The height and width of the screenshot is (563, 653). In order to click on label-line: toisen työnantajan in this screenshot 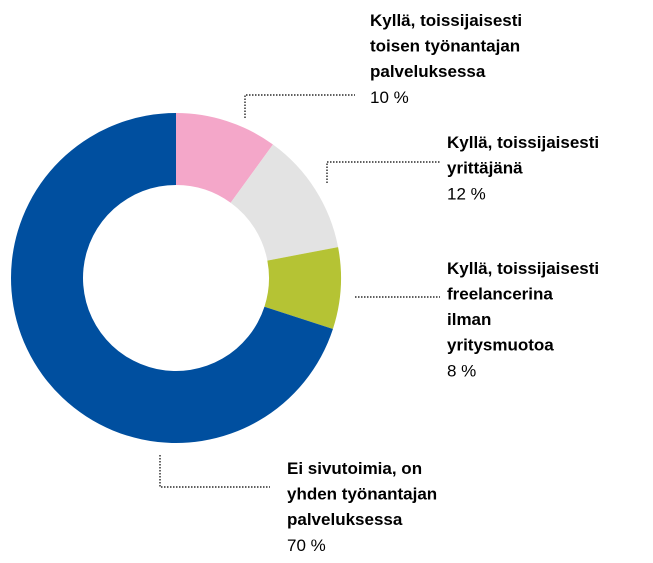, I will do `click(447, 46)`.